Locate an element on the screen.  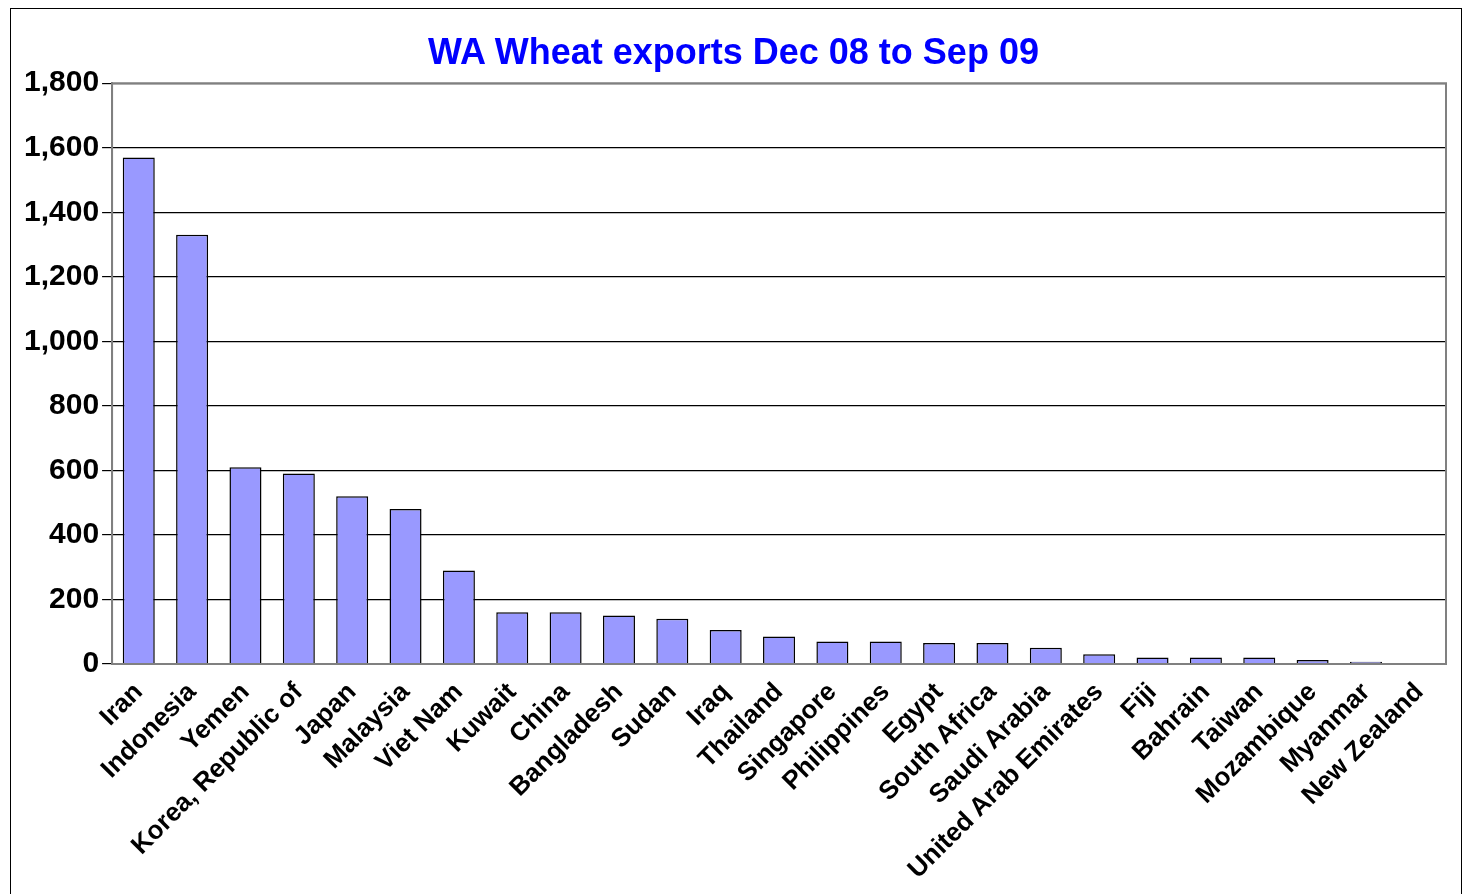
chart-title: WA Wheat exports Dec 08 to Sep 09 is located at coordinates (733, 51).